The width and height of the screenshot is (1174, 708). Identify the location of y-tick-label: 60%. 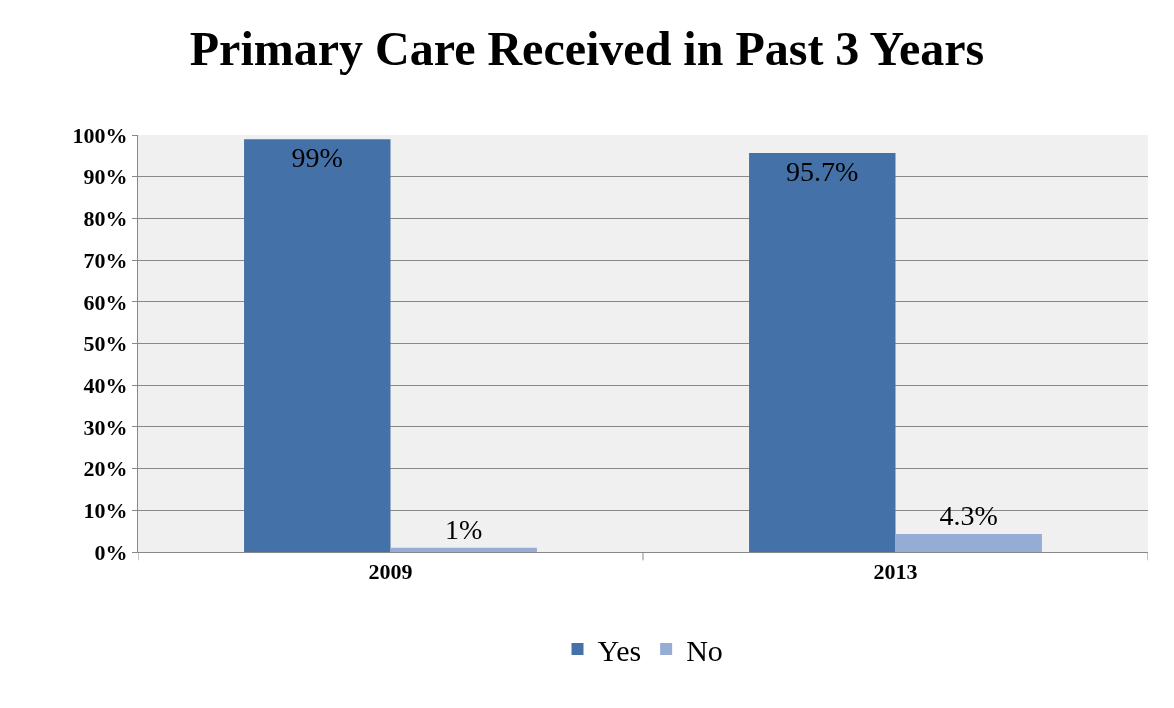
(105, 302).